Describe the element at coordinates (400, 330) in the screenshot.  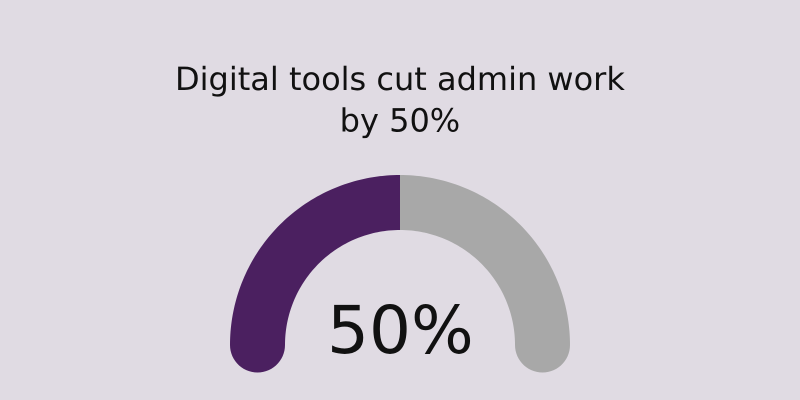
I see `data-label: 50%` at that location.